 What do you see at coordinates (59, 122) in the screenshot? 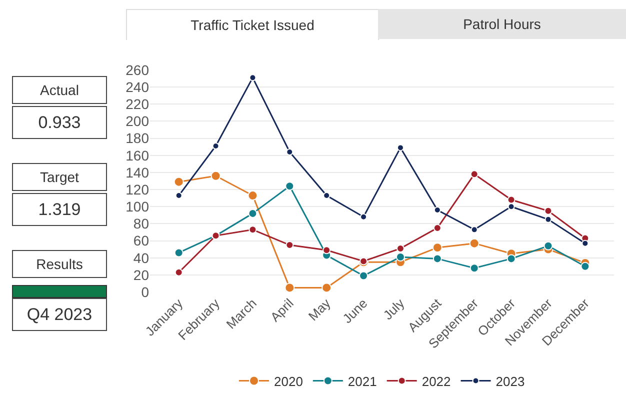
I see `text: 0.933` at bounding box center [59, 122].